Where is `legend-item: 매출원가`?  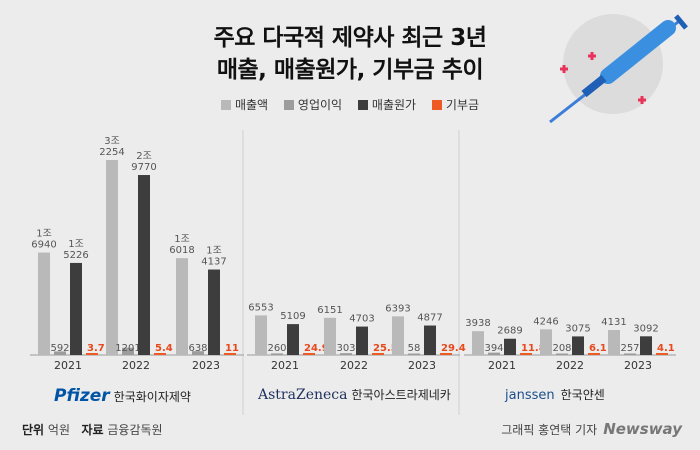 legend-item: 매출원가 is located at coordinates (386, 104).